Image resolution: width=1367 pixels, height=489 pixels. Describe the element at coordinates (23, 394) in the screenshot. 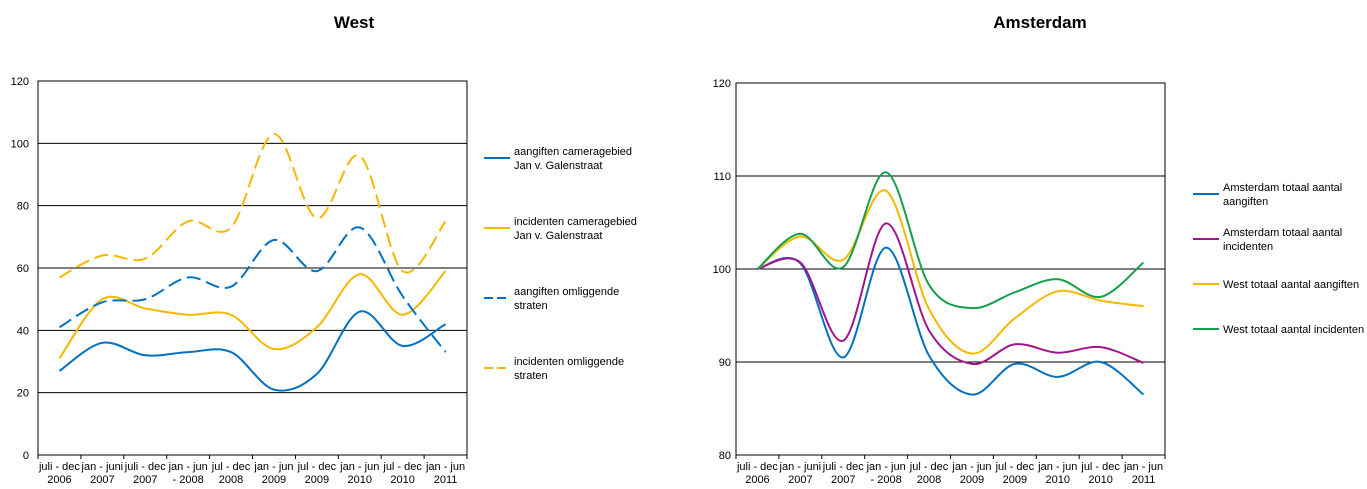

I see `y-tick-label: 20` at that location.